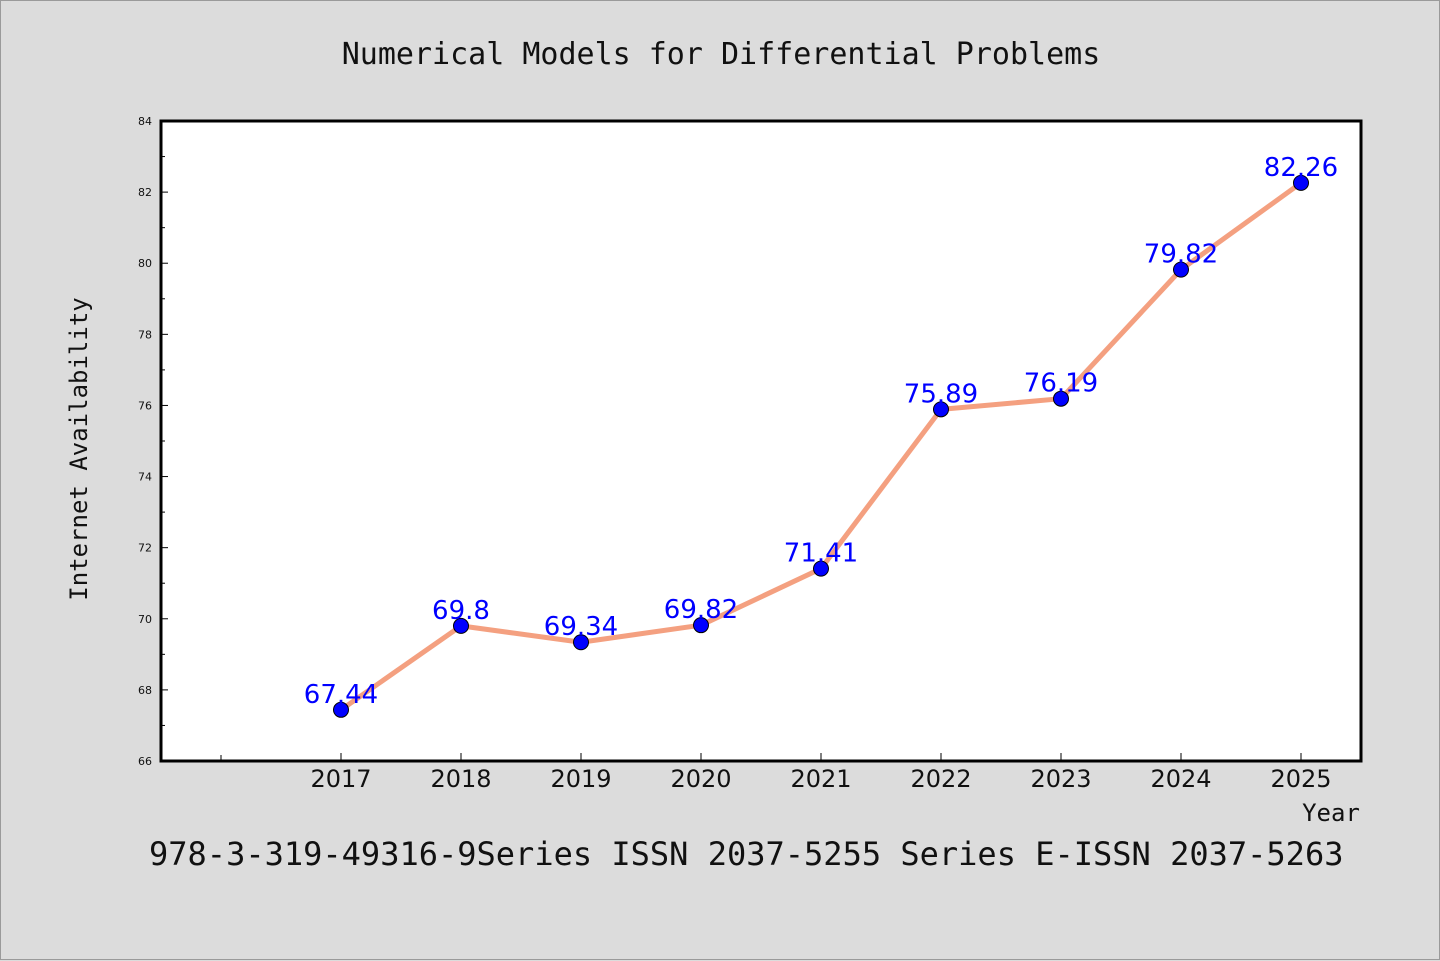  I want to click on data-label: 79.82, so click(1181, 255).